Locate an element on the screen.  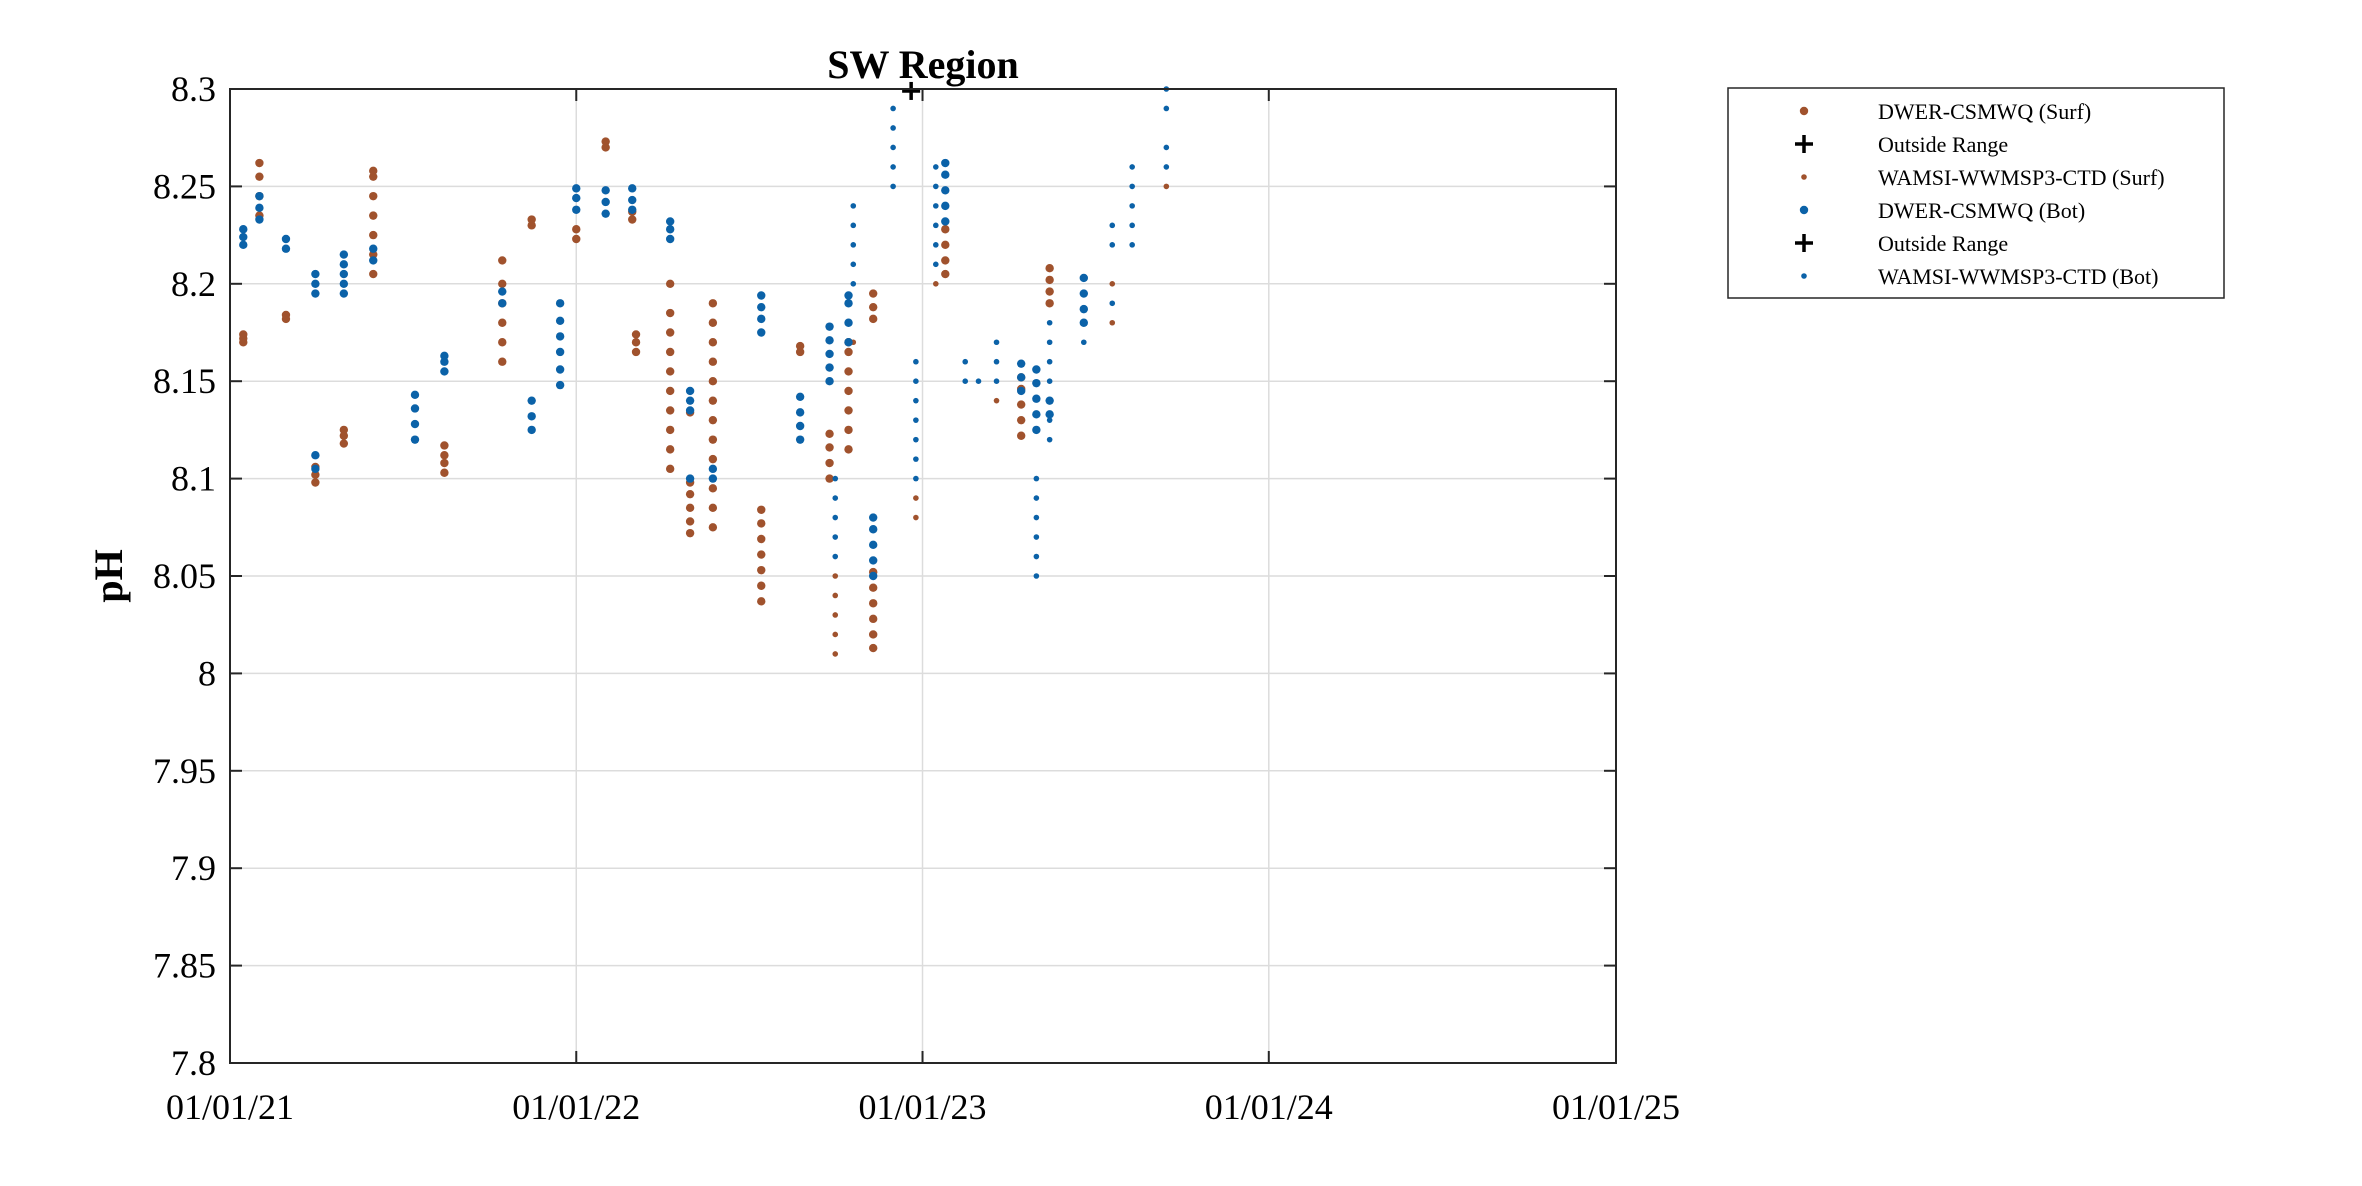
y-tick-label: 8.2 is located at coordinates (193, 284).